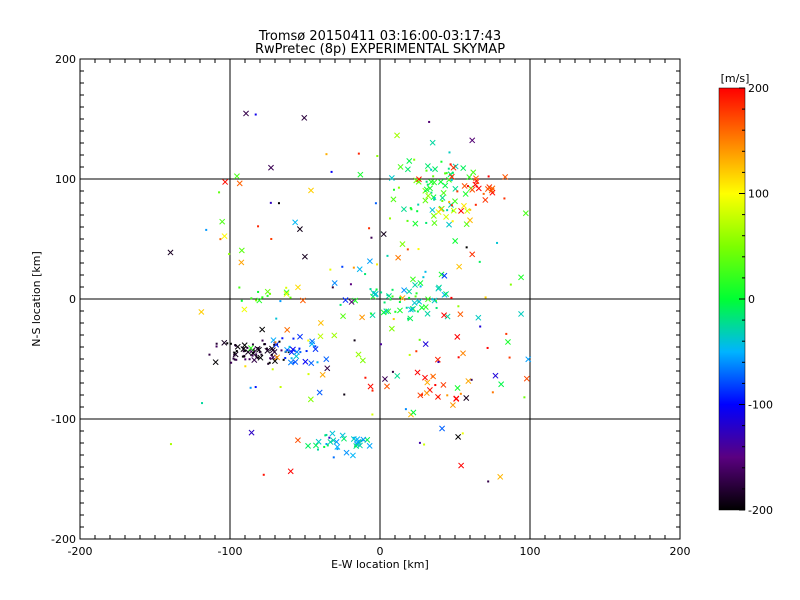 The image size is (800, 600). Describe the element at coordinates (230, 551) in the screenshot. I see `x-tick-label: -100` at that location.